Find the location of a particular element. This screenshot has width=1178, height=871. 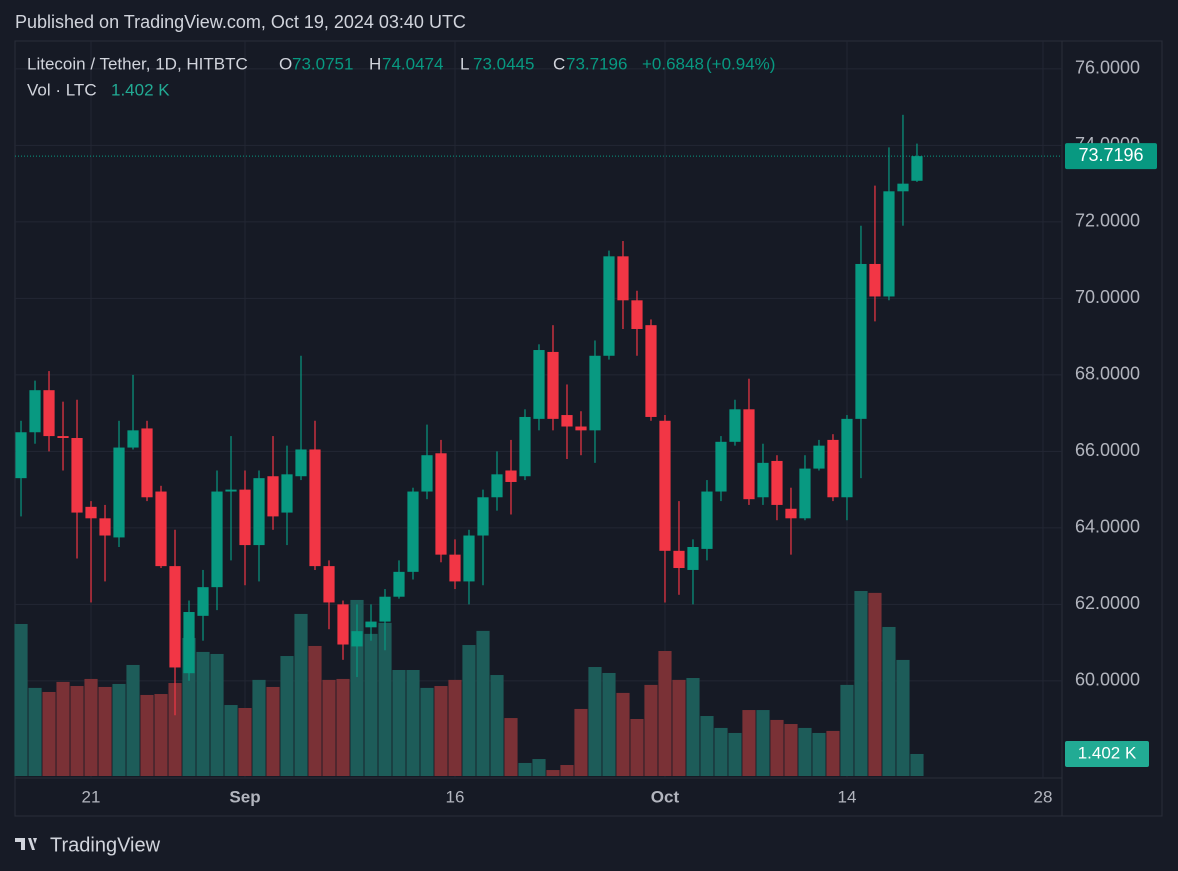

volume-label-bg is located at coordinates (1107, 753).